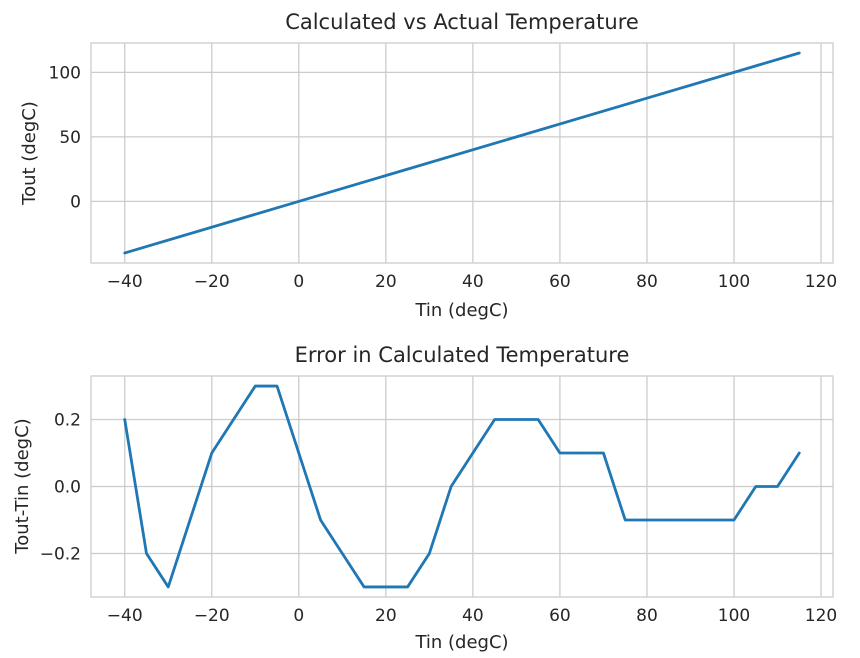 The image size is (860, 658). Describe the element at coordinates (734, 282) in the screenshot. I see `top-chart-x-tick-label: 100` at that location.